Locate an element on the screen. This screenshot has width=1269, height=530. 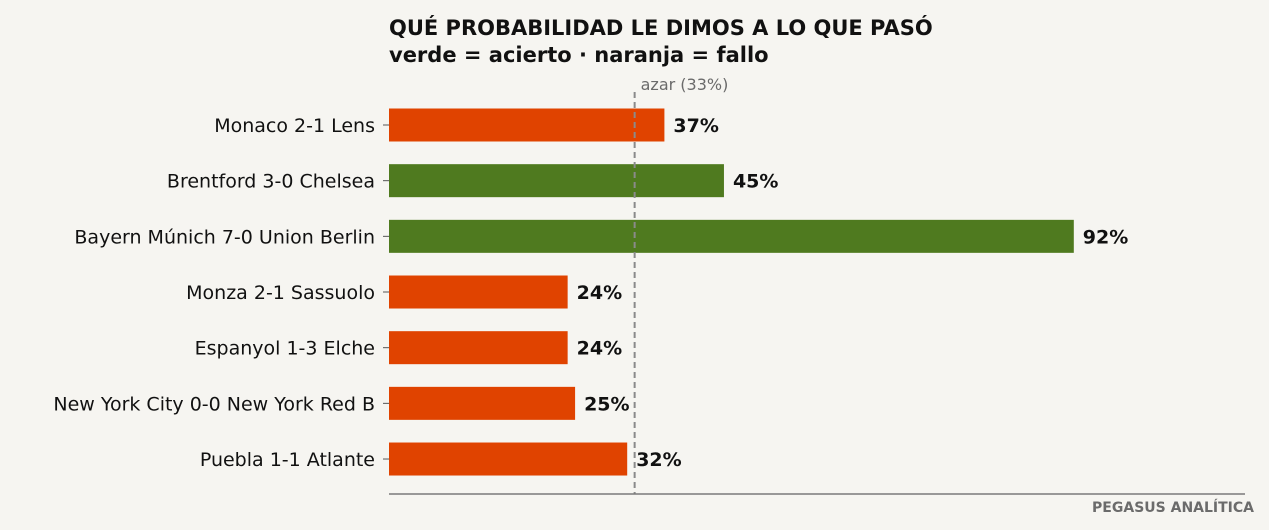
value-label: 25% is located at coordinates (606, 404).